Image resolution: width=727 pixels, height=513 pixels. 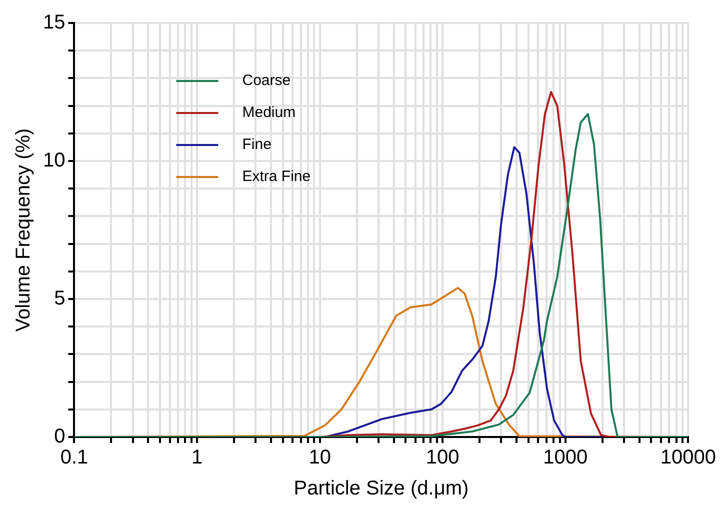 I want to click on y-tick-label: 0, so click(x=60, y=437).